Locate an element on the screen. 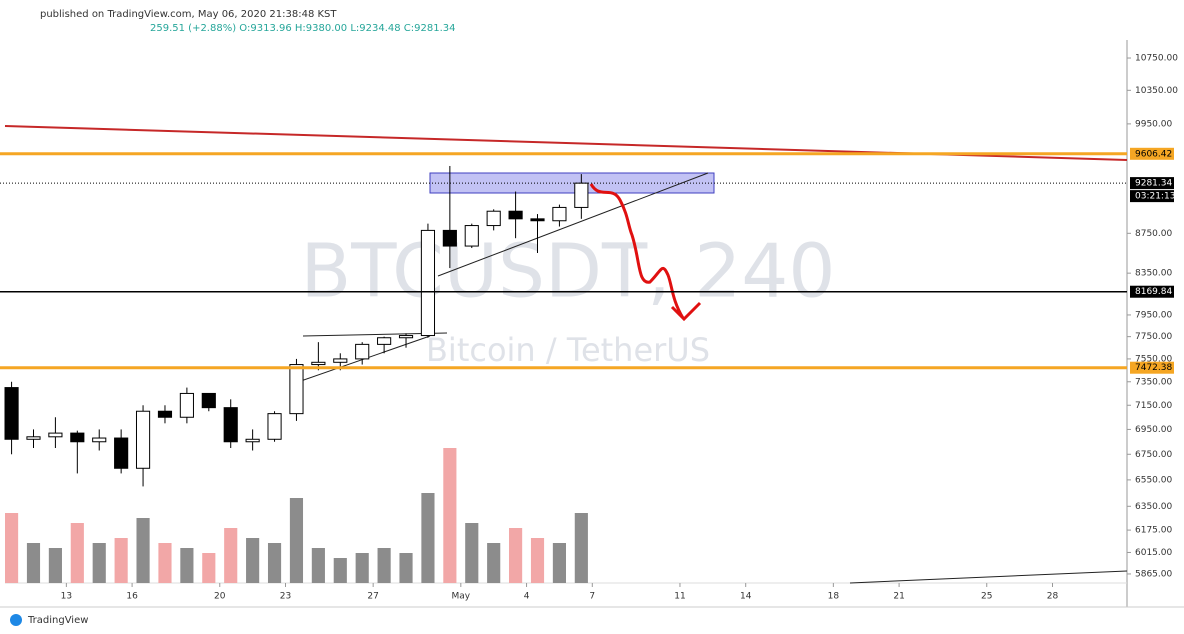 The height and width of the screenshot is (634, 1184). brand-logo is located at coordinates (16, 620).